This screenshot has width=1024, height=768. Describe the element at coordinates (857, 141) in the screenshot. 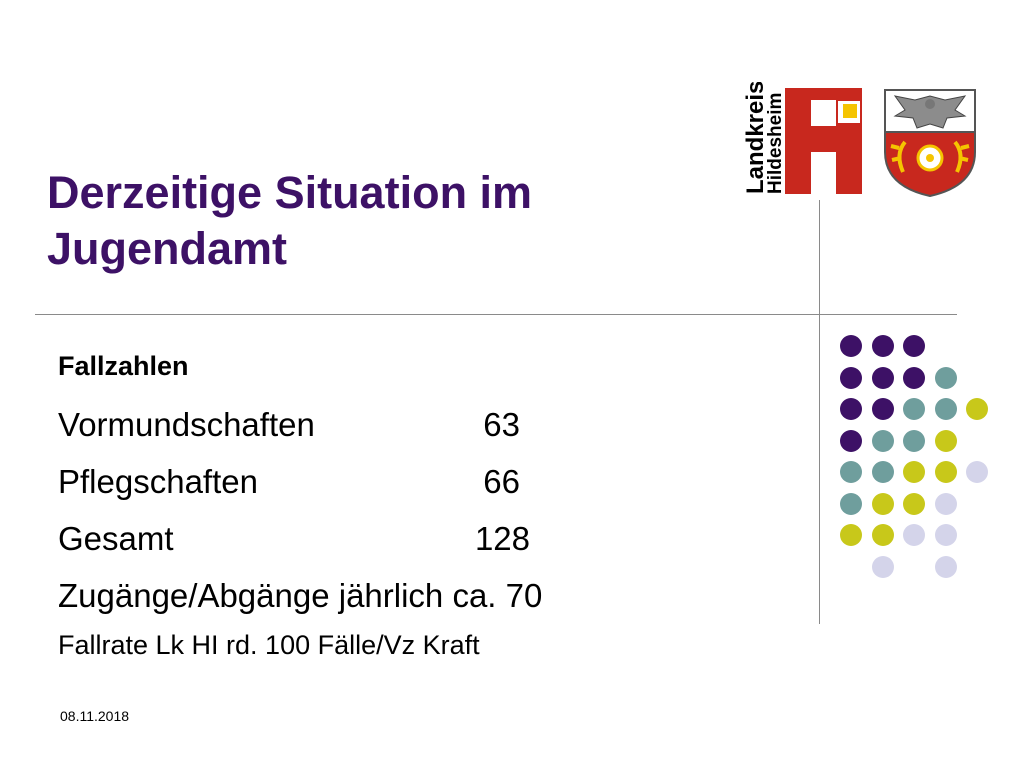

I see `landkreis-hildesheim-logo: Landkreis Hildesheim` at that location.